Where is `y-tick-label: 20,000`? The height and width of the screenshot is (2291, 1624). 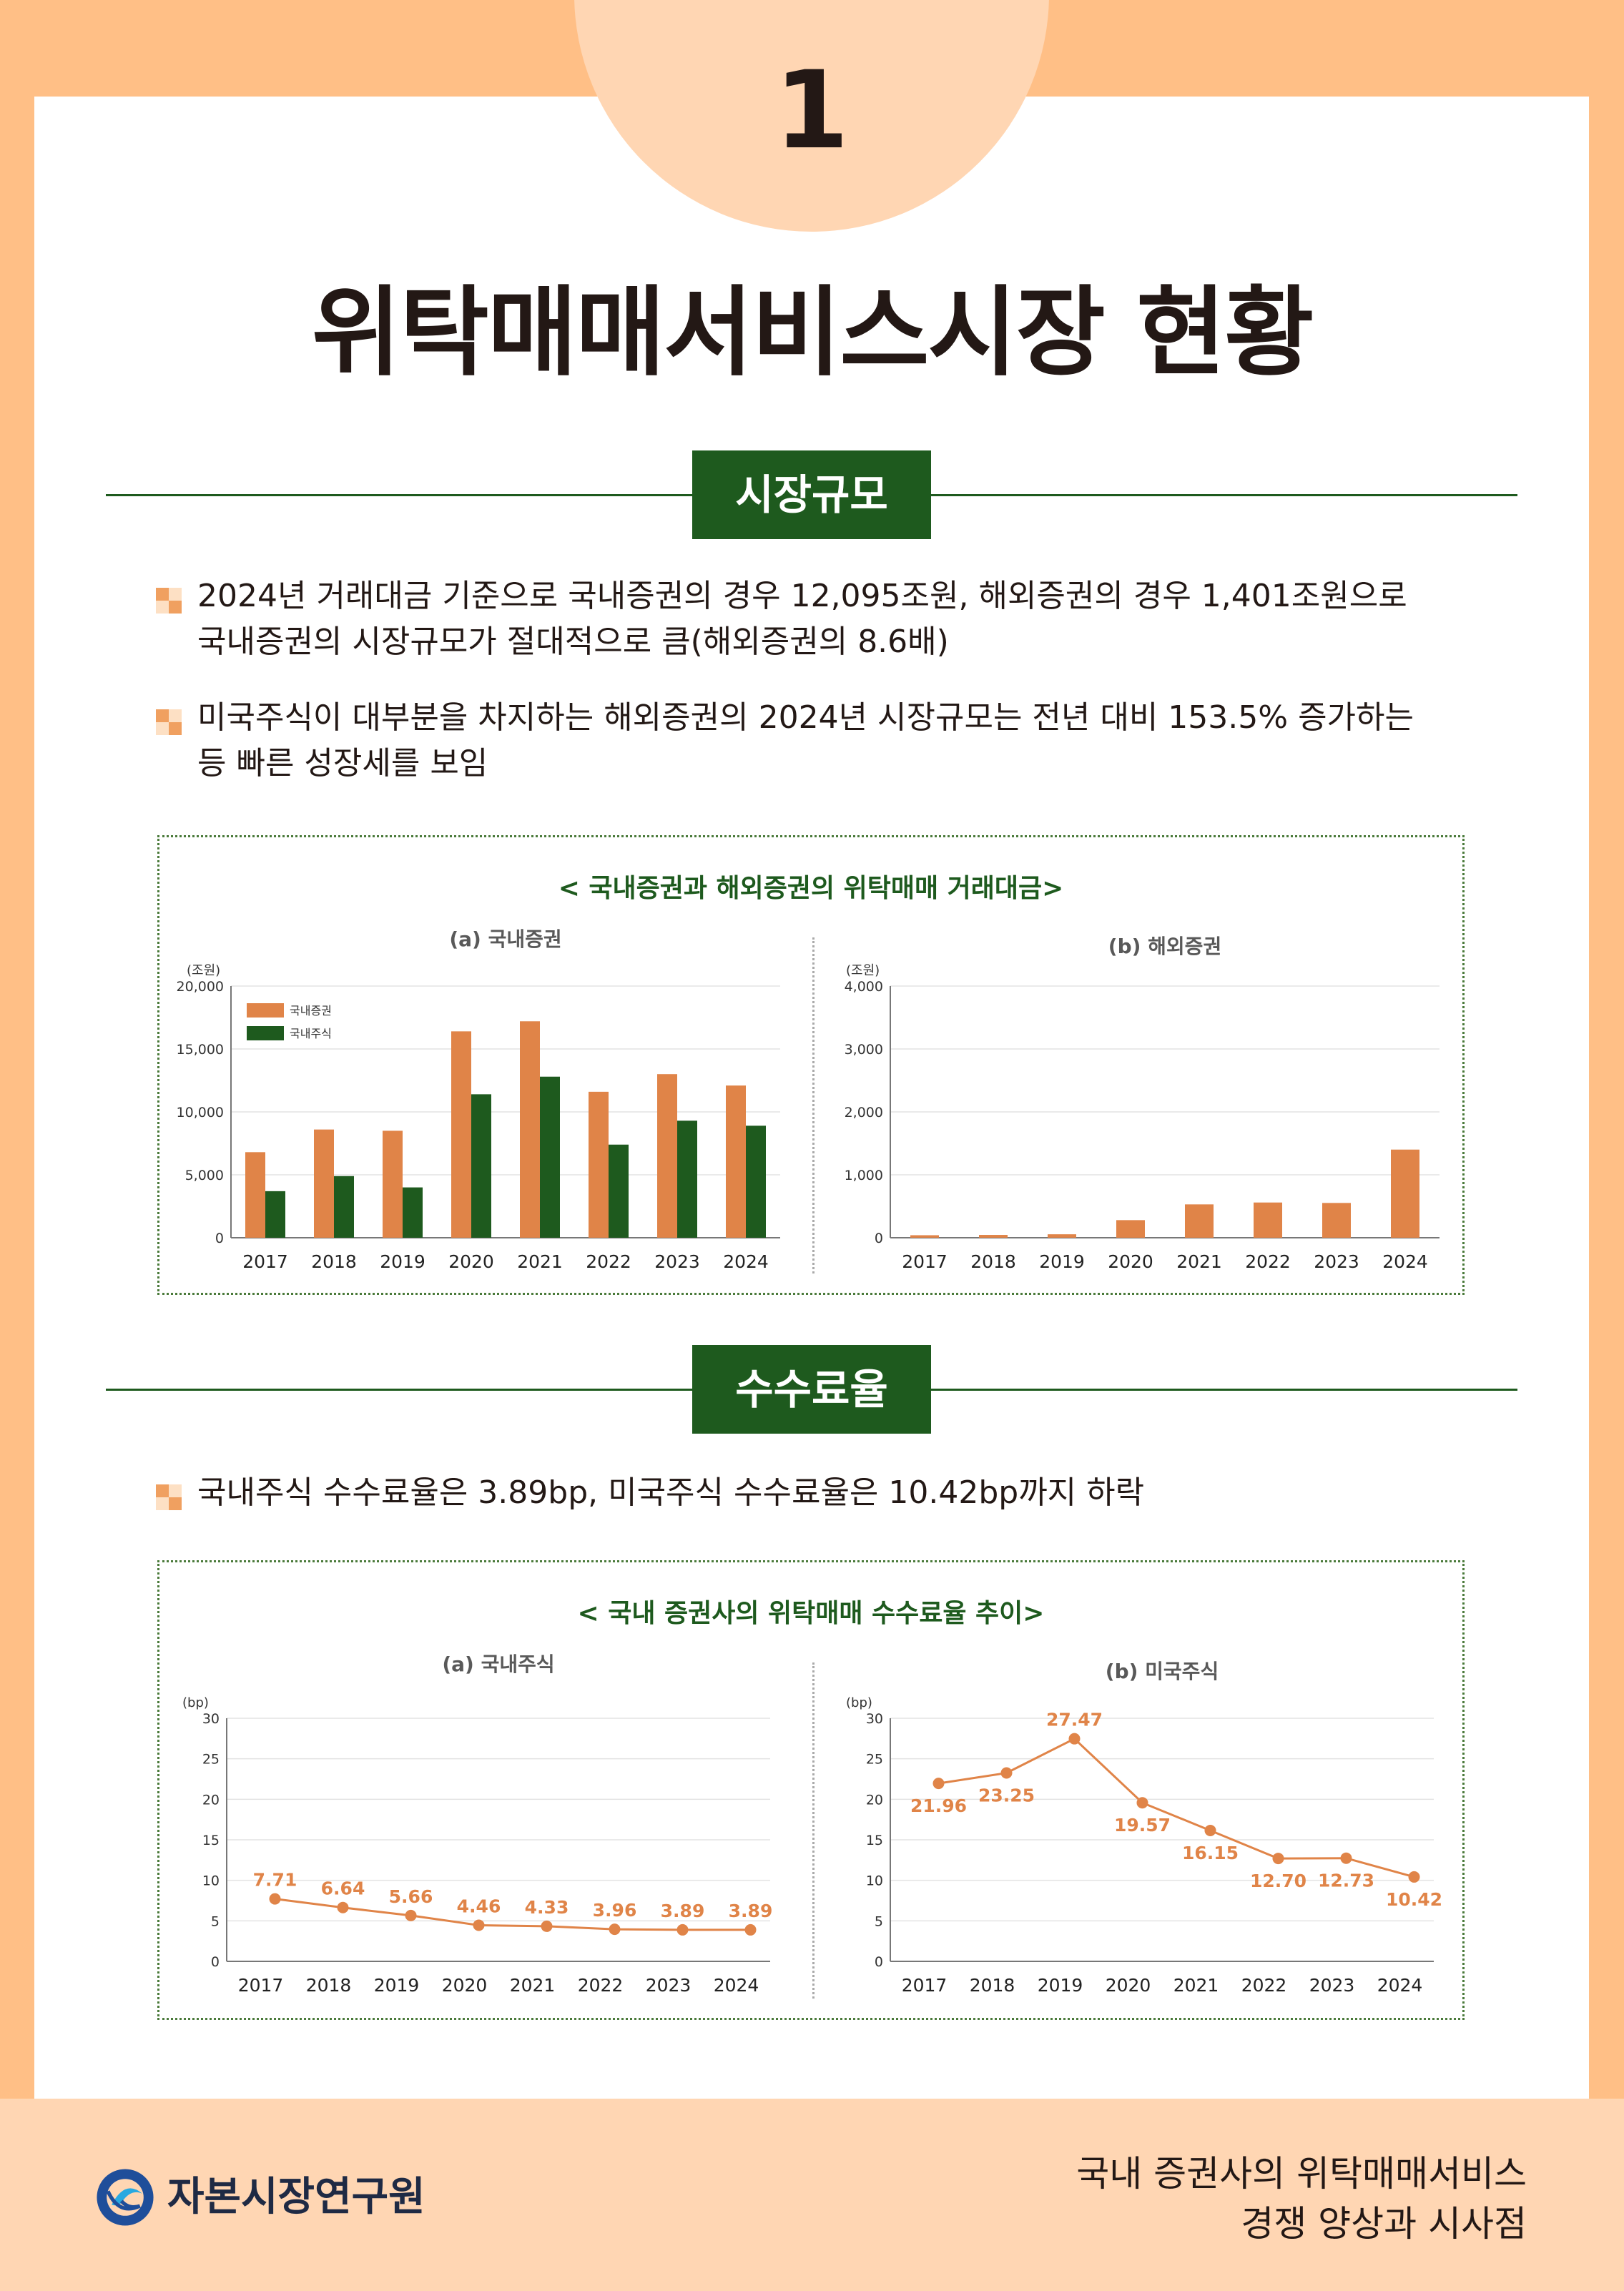 y-tick-label: 20,000 is located at coordinates (200, 987).